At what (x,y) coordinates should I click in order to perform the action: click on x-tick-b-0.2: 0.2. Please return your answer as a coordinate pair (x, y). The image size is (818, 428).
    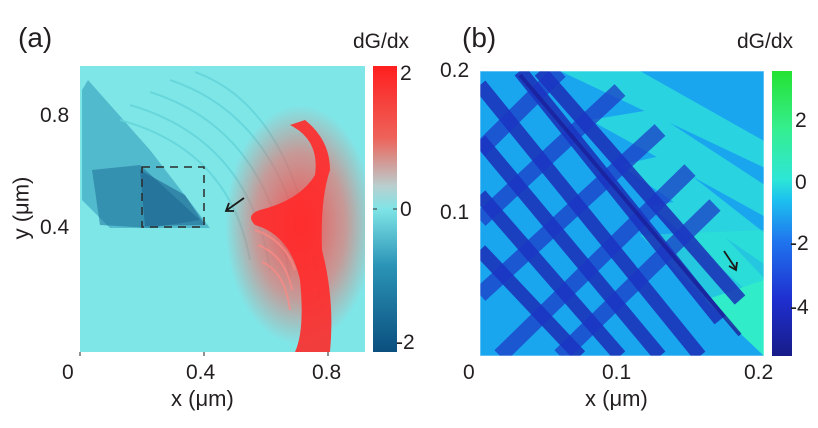
    Looking at the image, I should click on (759, 372).